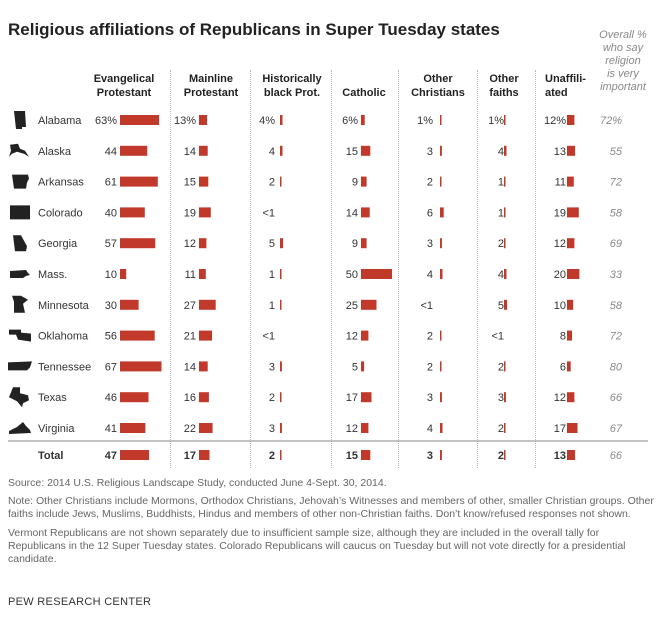  Describe the element at coordinates (272, 398) in the screenshot. I see `value-label-black-protestant: 2` at that location.